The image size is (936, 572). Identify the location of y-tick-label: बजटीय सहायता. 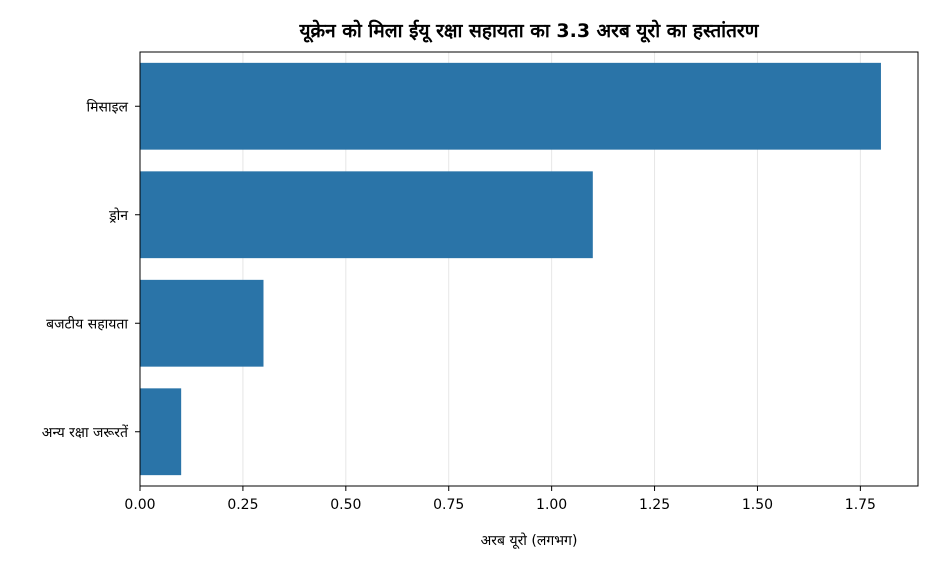
(87, 323).